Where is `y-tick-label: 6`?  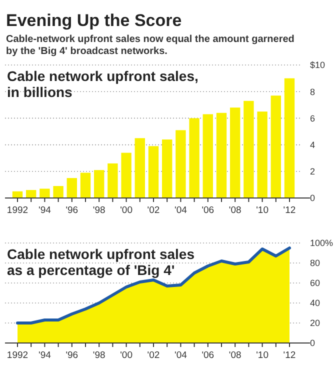 y-tick-label: 6 is located at coordinates (313, 118).